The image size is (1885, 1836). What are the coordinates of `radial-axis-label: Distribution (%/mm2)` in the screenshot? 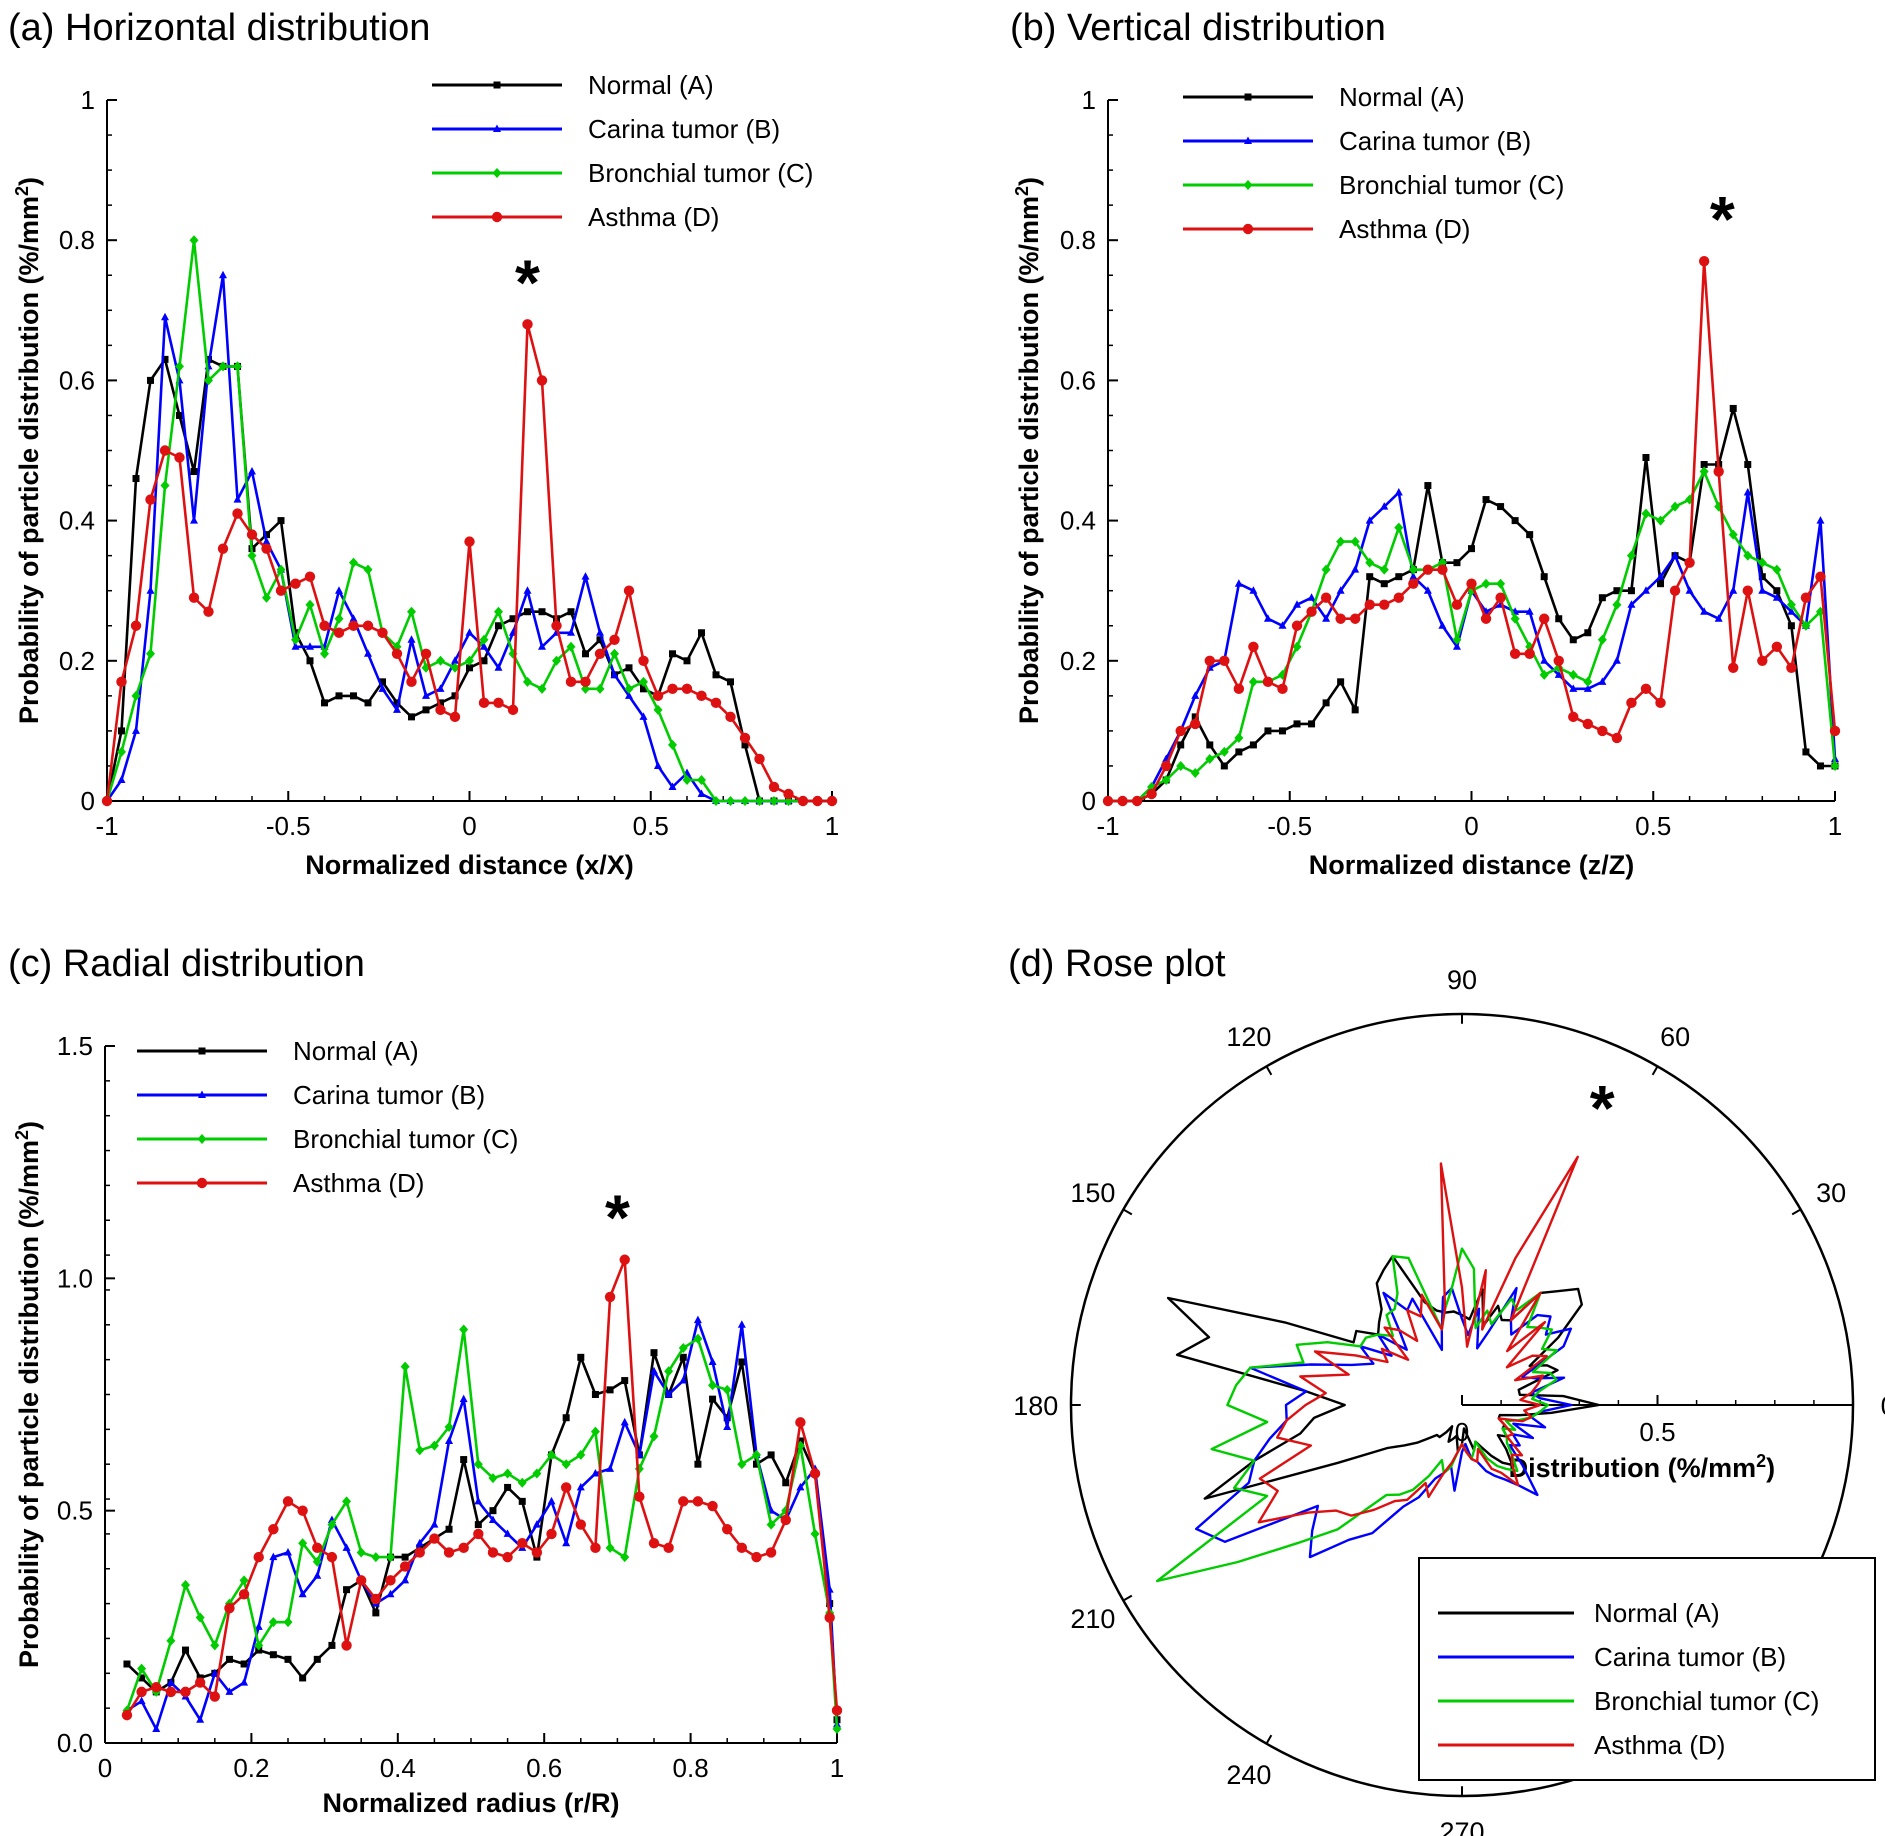 It's located at (1642, 1467).